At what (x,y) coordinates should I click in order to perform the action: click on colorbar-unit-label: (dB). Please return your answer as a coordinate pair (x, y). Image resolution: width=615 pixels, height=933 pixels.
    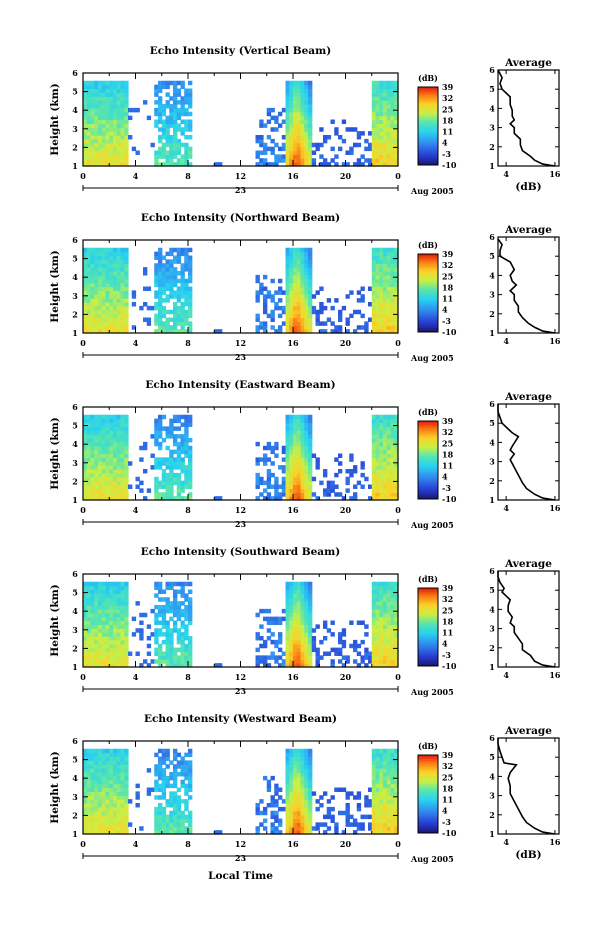
    Looking at the image, I should click on (428, 412).